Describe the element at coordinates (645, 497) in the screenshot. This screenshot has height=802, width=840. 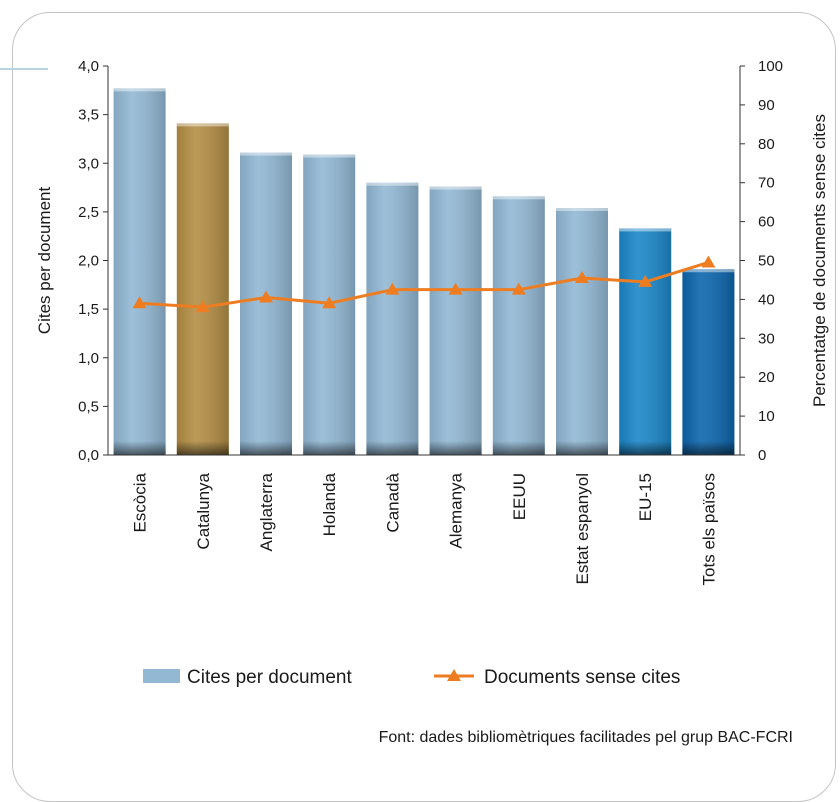
I see `category-label-8: EU-15` at that location.